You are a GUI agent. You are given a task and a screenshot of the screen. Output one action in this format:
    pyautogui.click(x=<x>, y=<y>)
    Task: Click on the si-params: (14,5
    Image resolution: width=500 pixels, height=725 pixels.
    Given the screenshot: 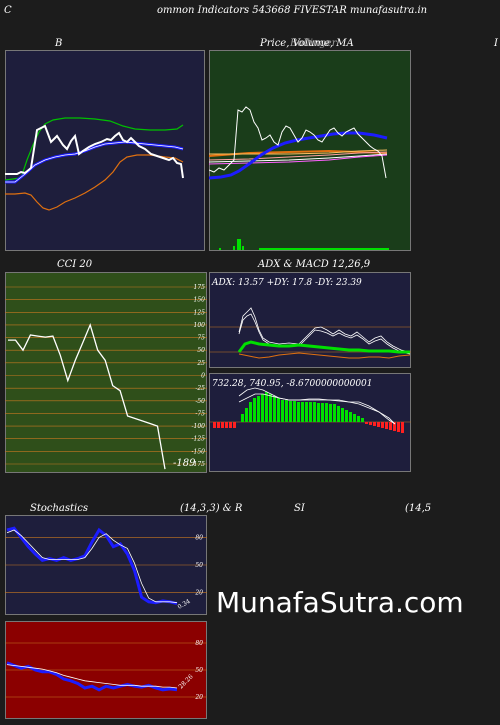 What is the action you would take?
    pyautogui.click(x=418, y=508)
    